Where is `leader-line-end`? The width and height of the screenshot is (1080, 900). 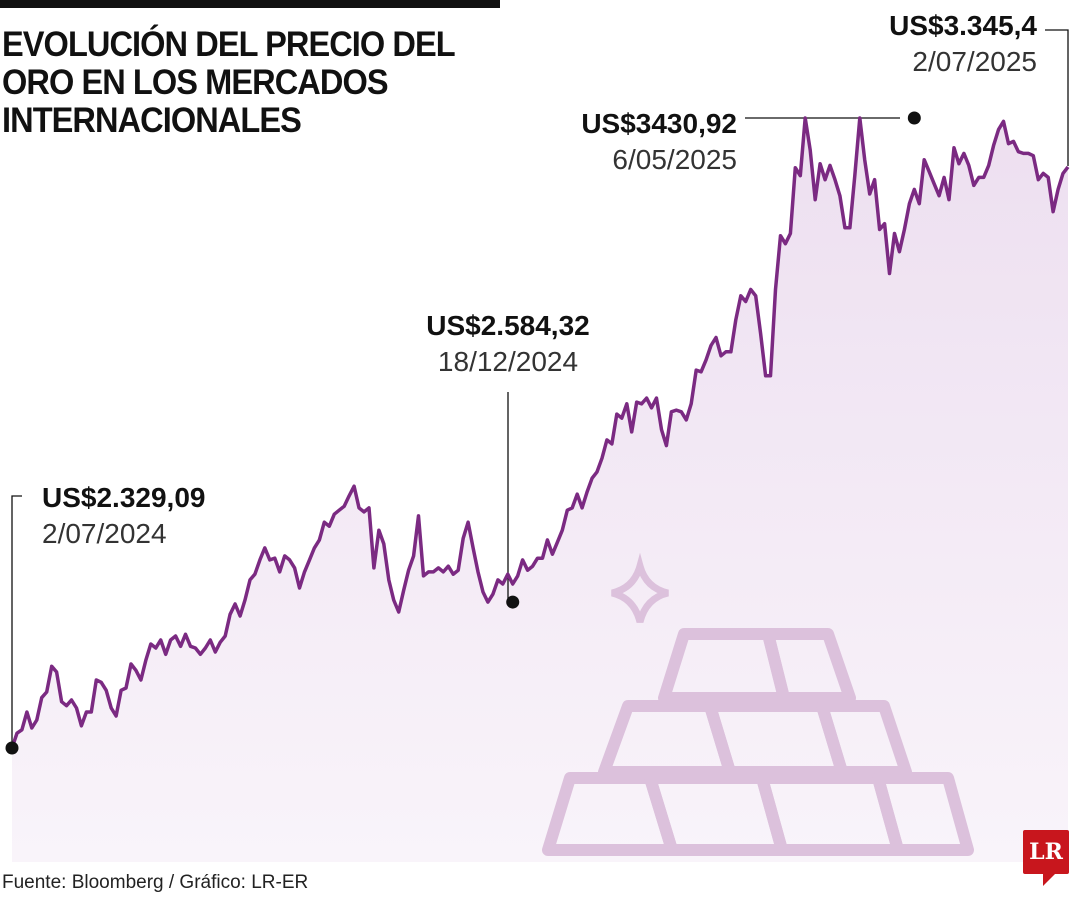
leader-line-end is located at coordinates (1057, 97).